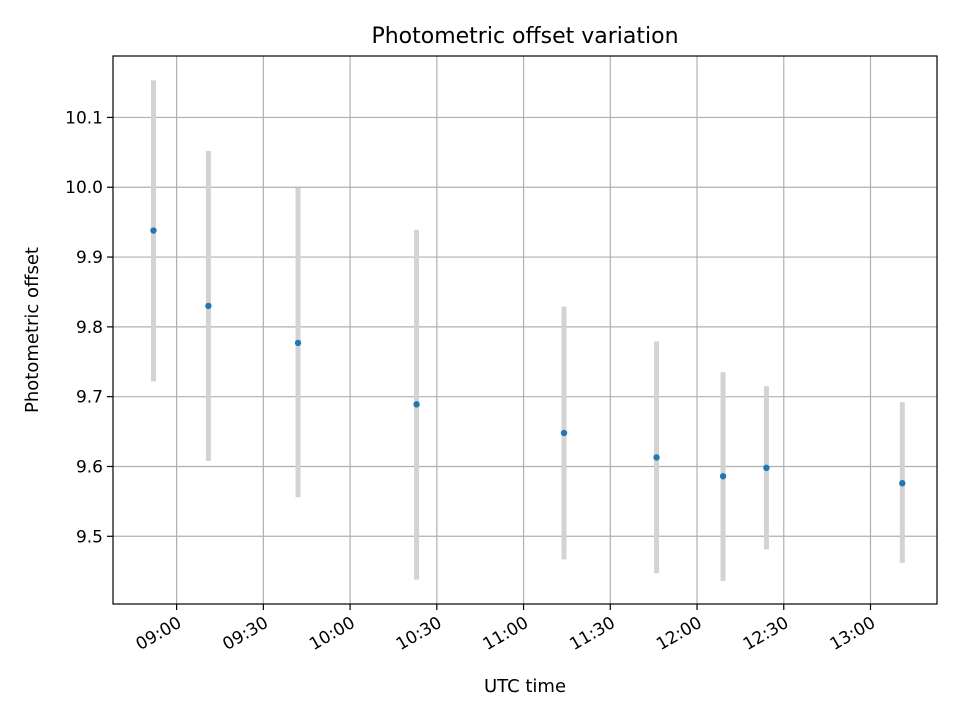  I want to click on y-tick-label: 10.1, so click(84, 118).